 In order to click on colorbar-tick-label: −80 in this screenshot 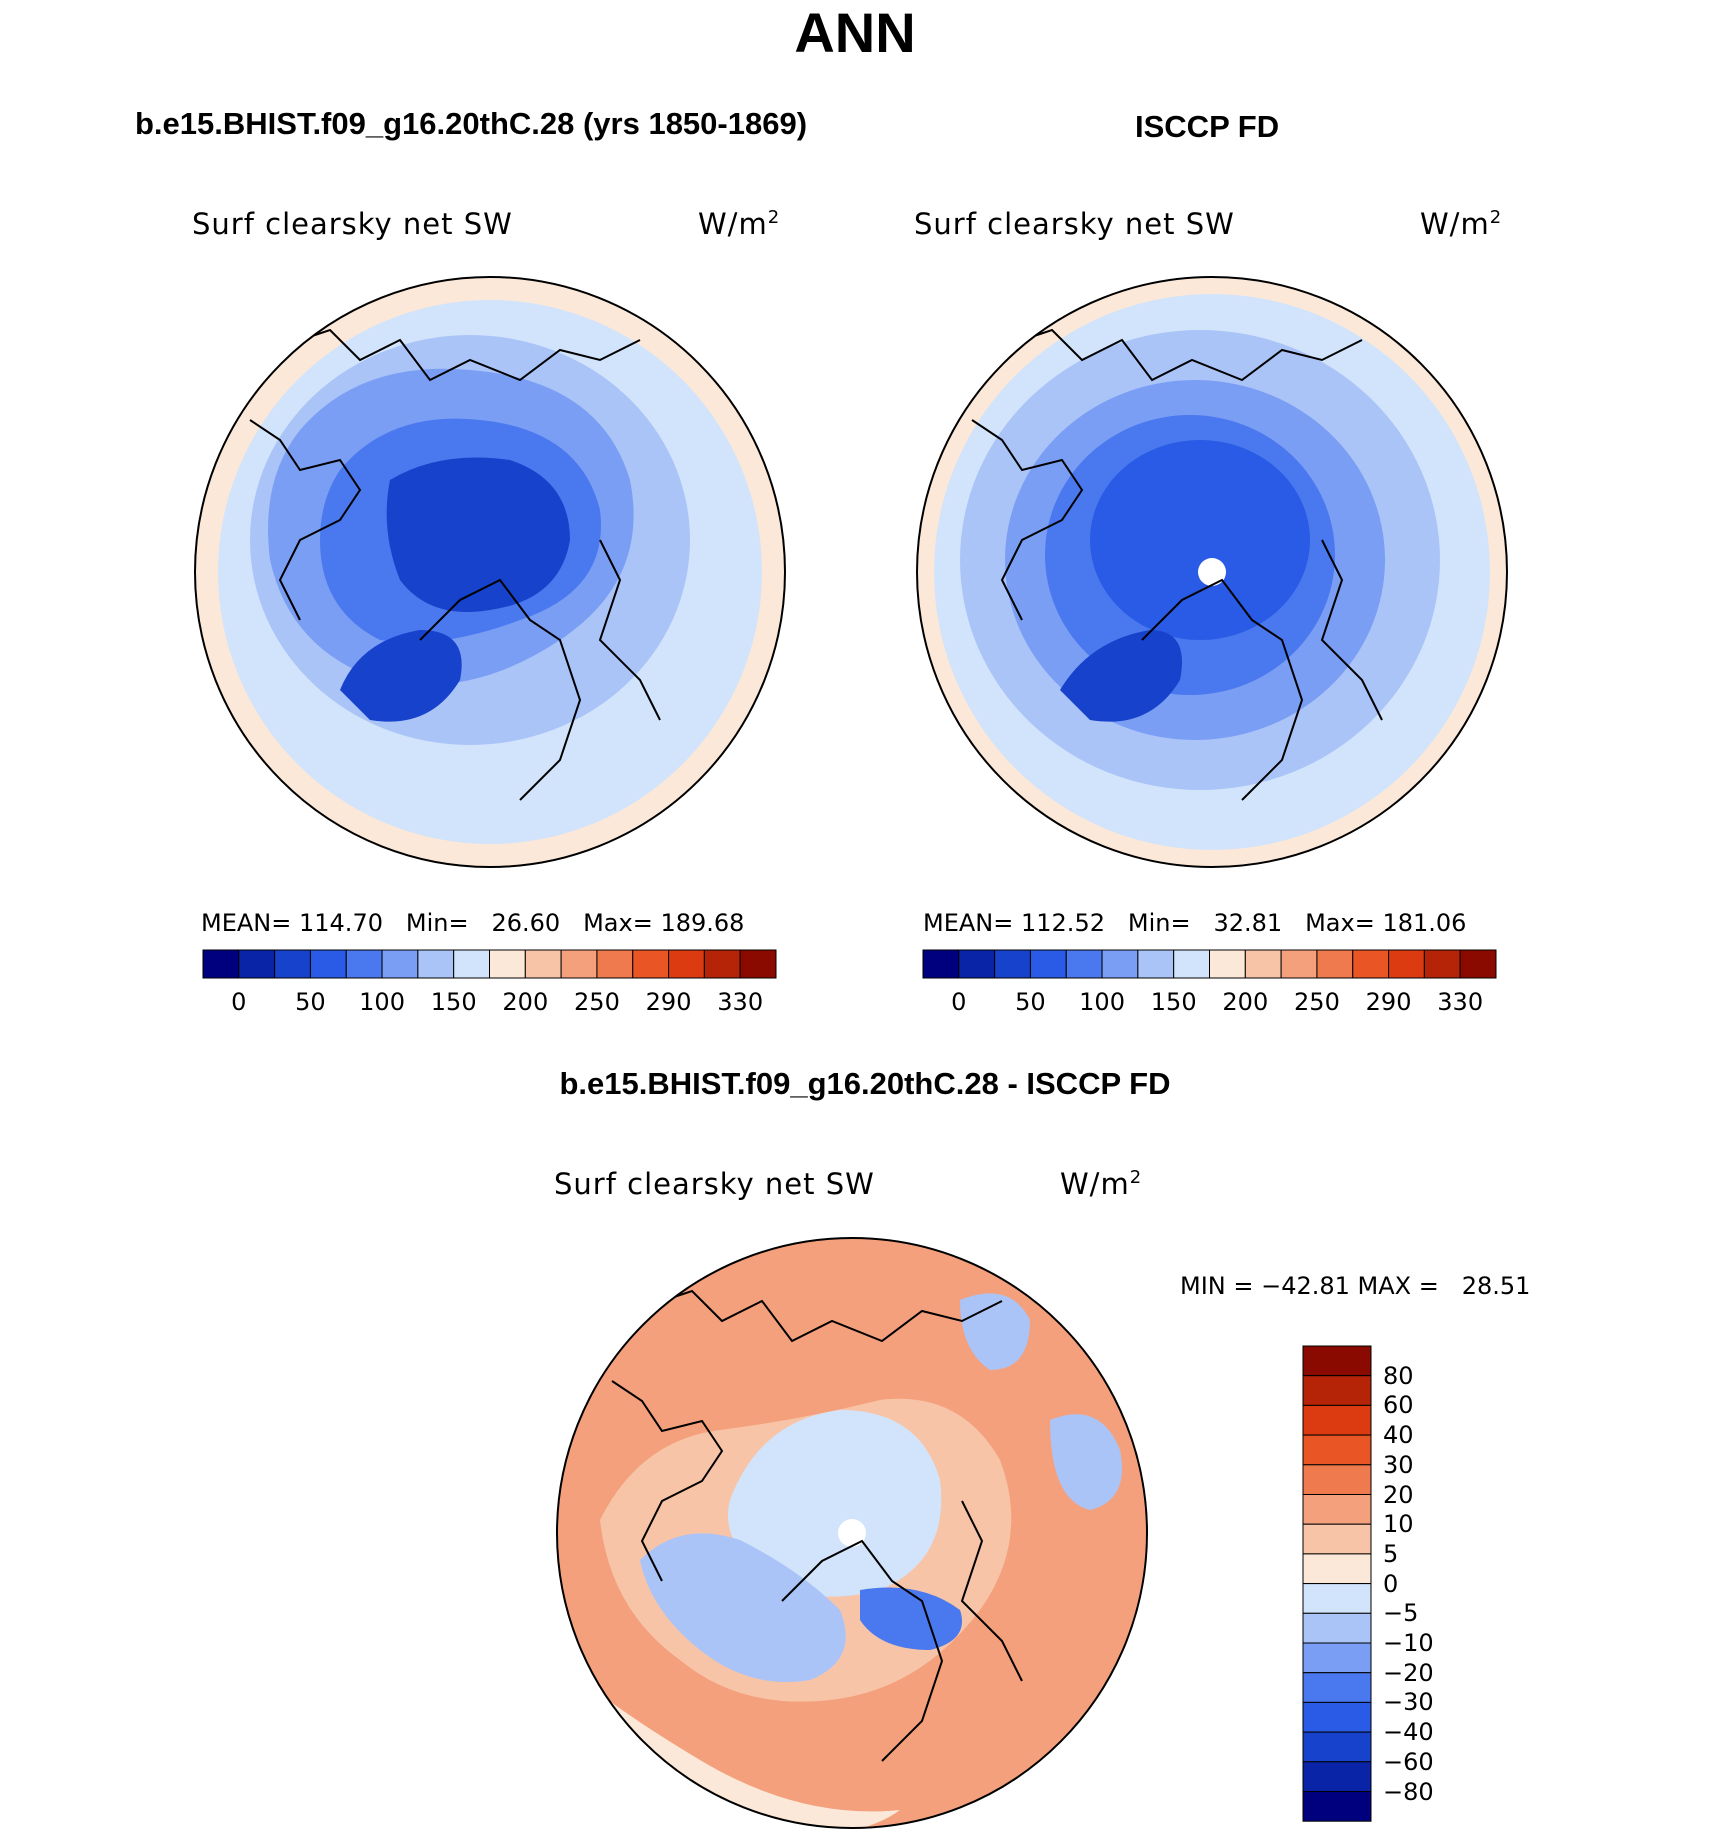, I will do `click(1408, 1791)`.